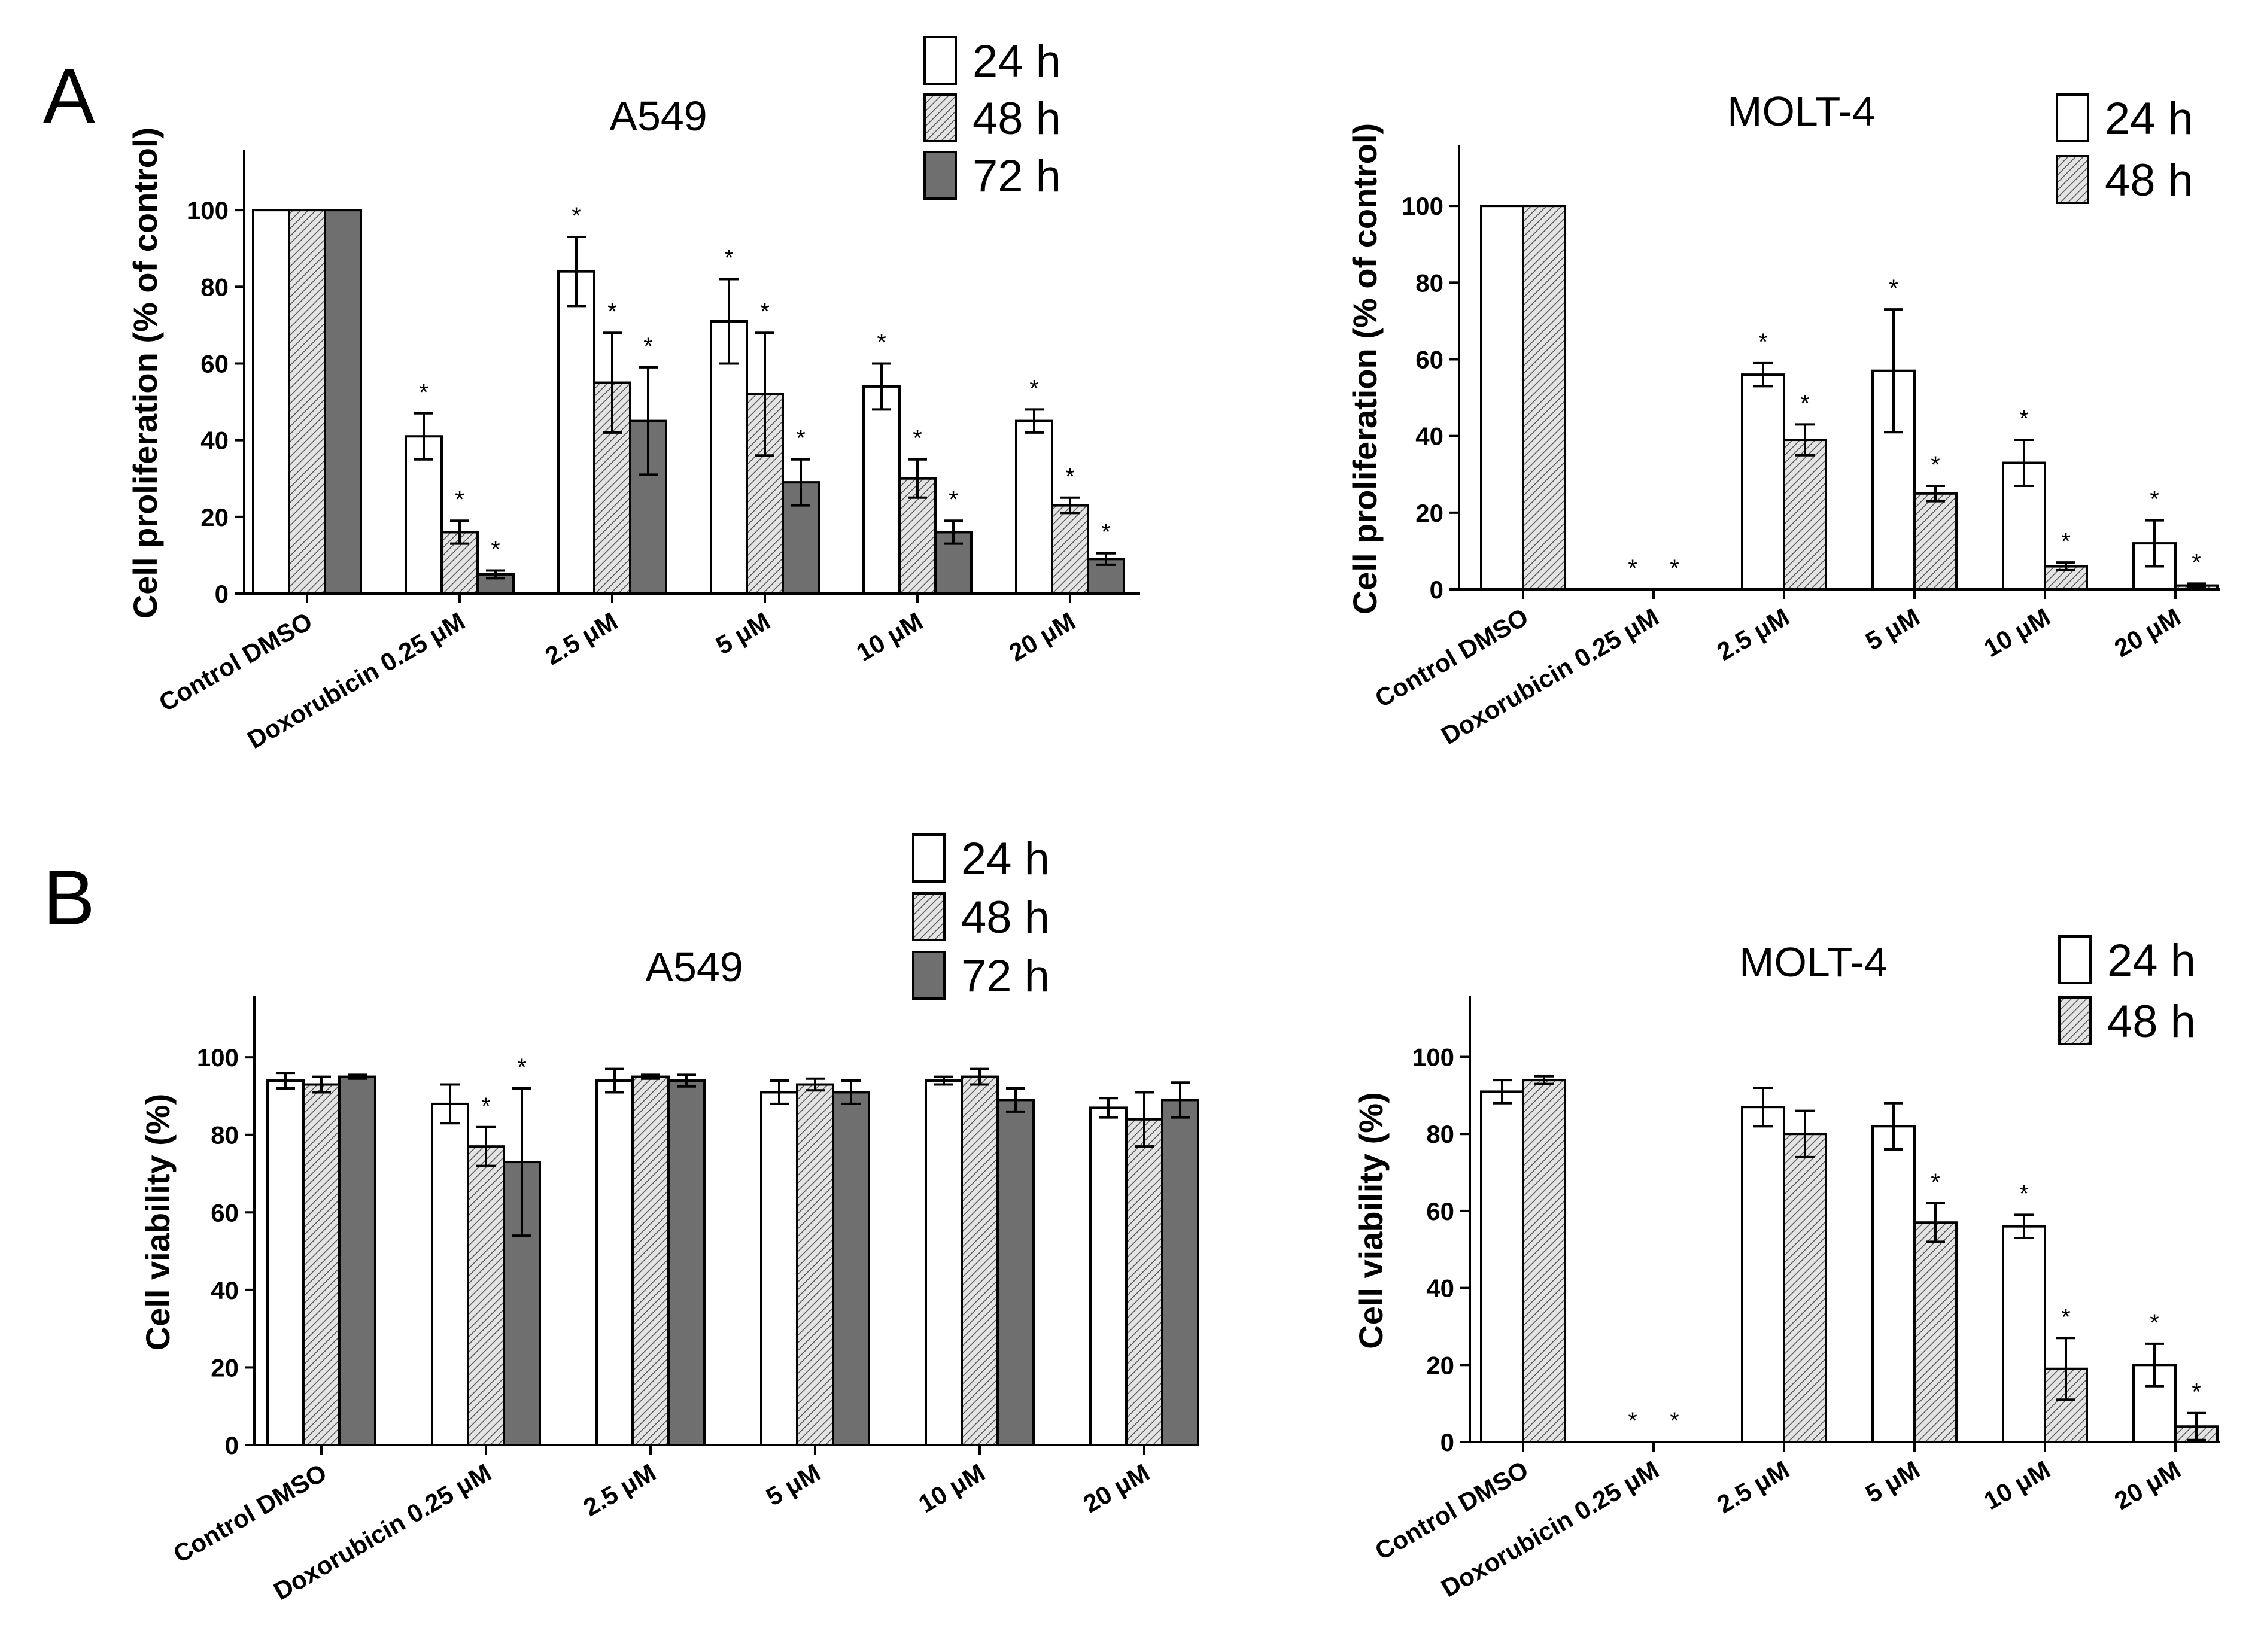  What do you see at coordinates (2017, 1485) in the screenshot?
I see `x-tick-label: 10 μM` at bounding box center [2017, 1485].